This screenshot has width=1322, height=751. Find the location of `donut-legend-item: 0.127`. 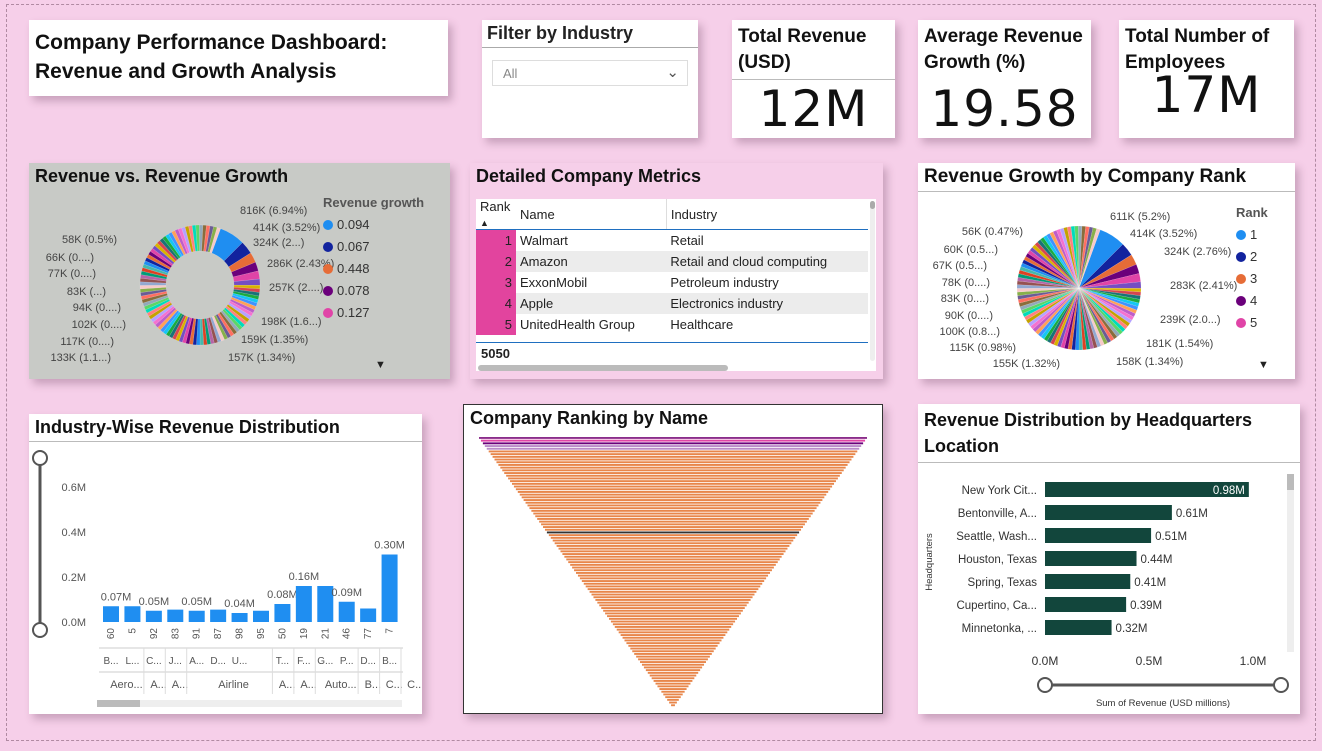

donut-legend-item: 0.127 is located at coordinates (373, 312).